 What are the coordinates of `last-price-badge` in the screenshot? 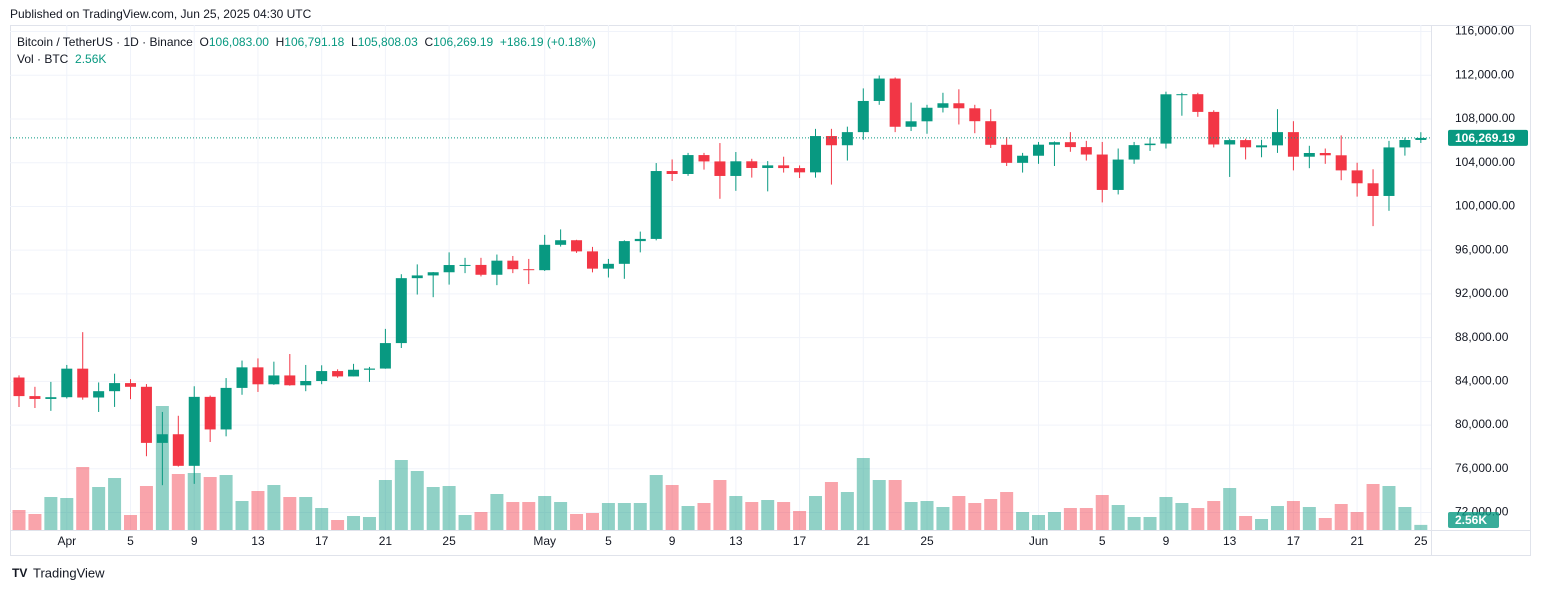 It's located at (1488, 137).